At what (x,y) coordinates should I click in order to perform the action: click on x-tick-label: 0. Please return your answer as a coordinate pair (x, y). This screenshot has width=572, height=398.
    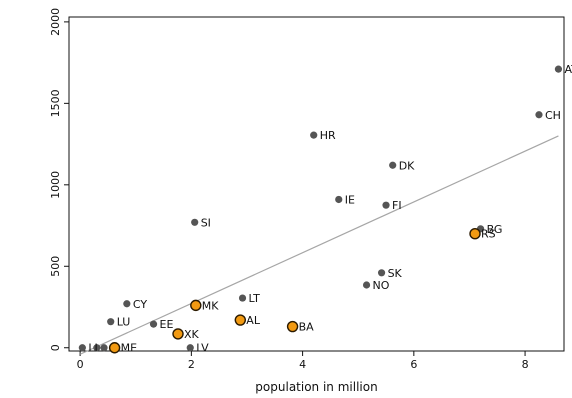
    Looking at the image, I should click on (80, 364).